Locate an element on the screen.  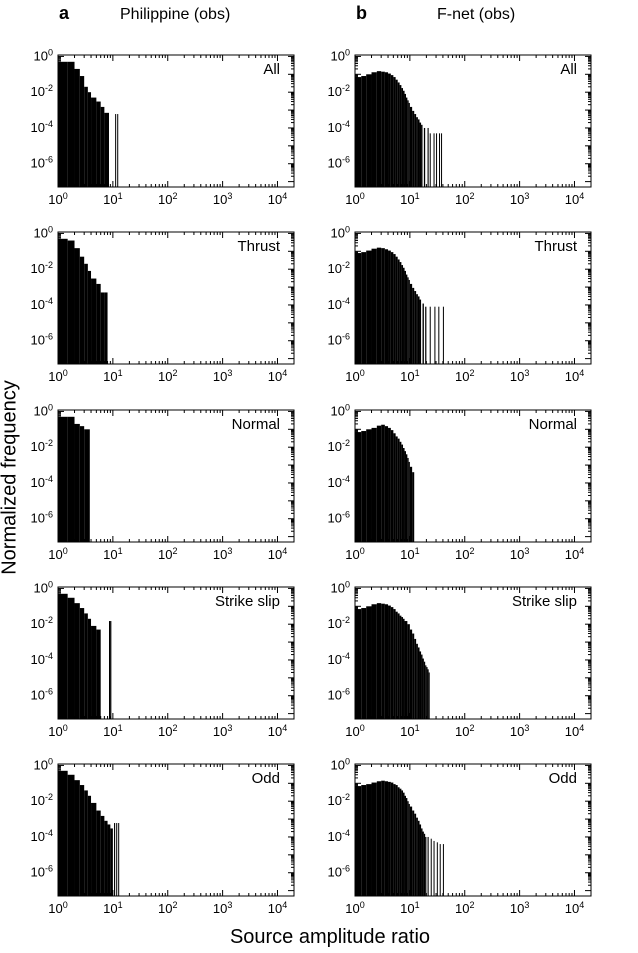
y-tick-label-a-all-4: 10⁻⁴ is located at coordinates (42, 127).